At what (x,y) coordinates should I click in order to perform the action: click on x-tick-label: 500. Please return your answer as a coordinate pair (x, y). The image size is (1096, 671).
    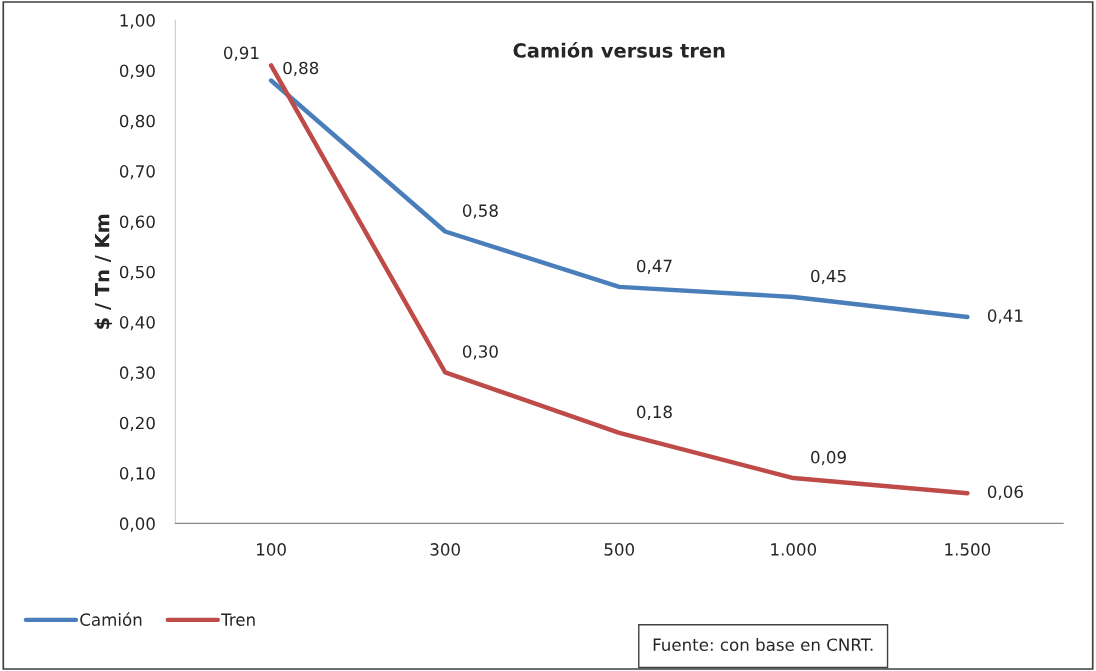
    Looking at the image, I should click on (619, 549).